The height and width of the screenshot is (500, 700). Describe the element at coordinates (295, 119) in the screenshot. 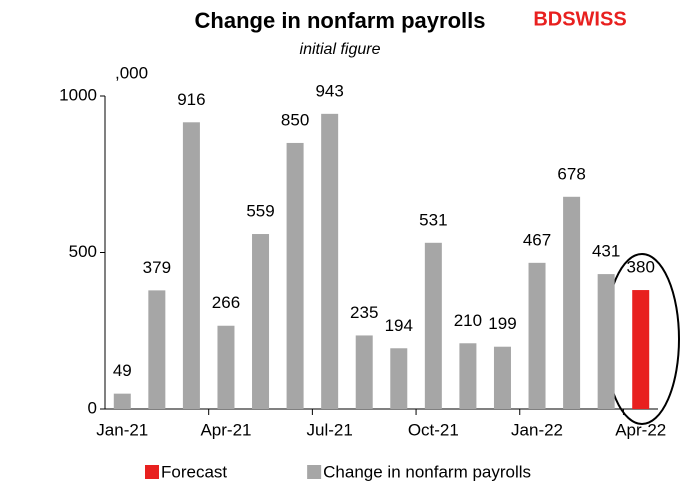

I see `data-label: 850` at that location.